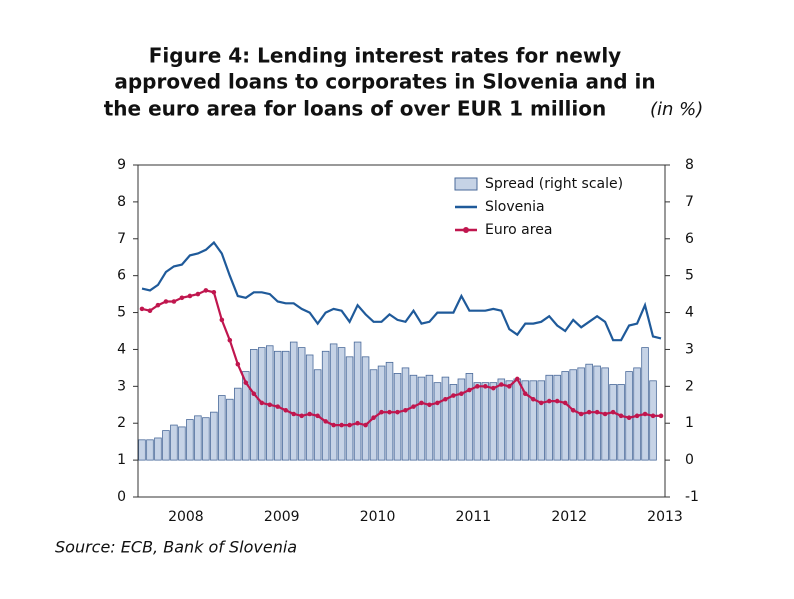  I want to click on y-tick-label: 0, so click(121, 497).